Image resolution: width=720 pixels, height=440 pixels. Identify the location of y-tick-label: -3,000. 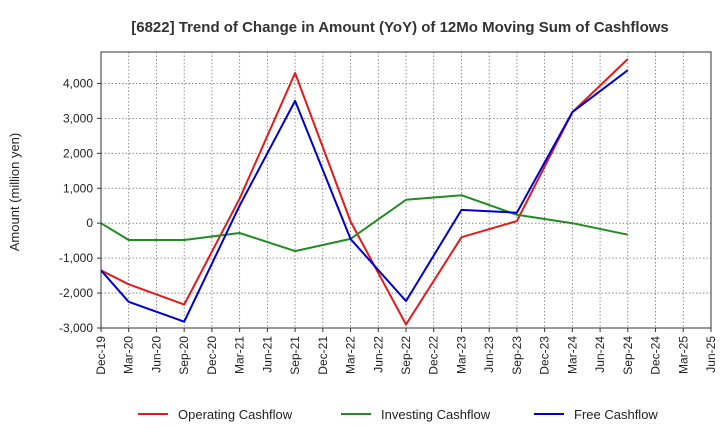
(76, 328).